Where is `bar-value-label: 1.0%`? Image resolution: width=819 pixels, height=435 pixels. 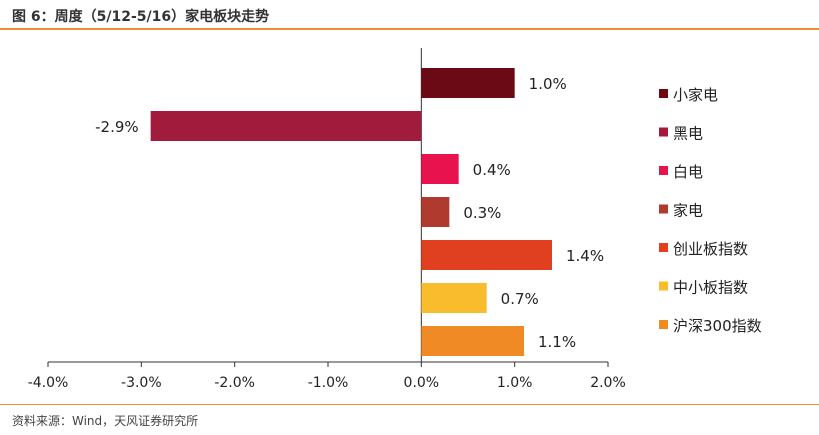 bar-value-label: 1.0% is located at coordinates (548, 84).